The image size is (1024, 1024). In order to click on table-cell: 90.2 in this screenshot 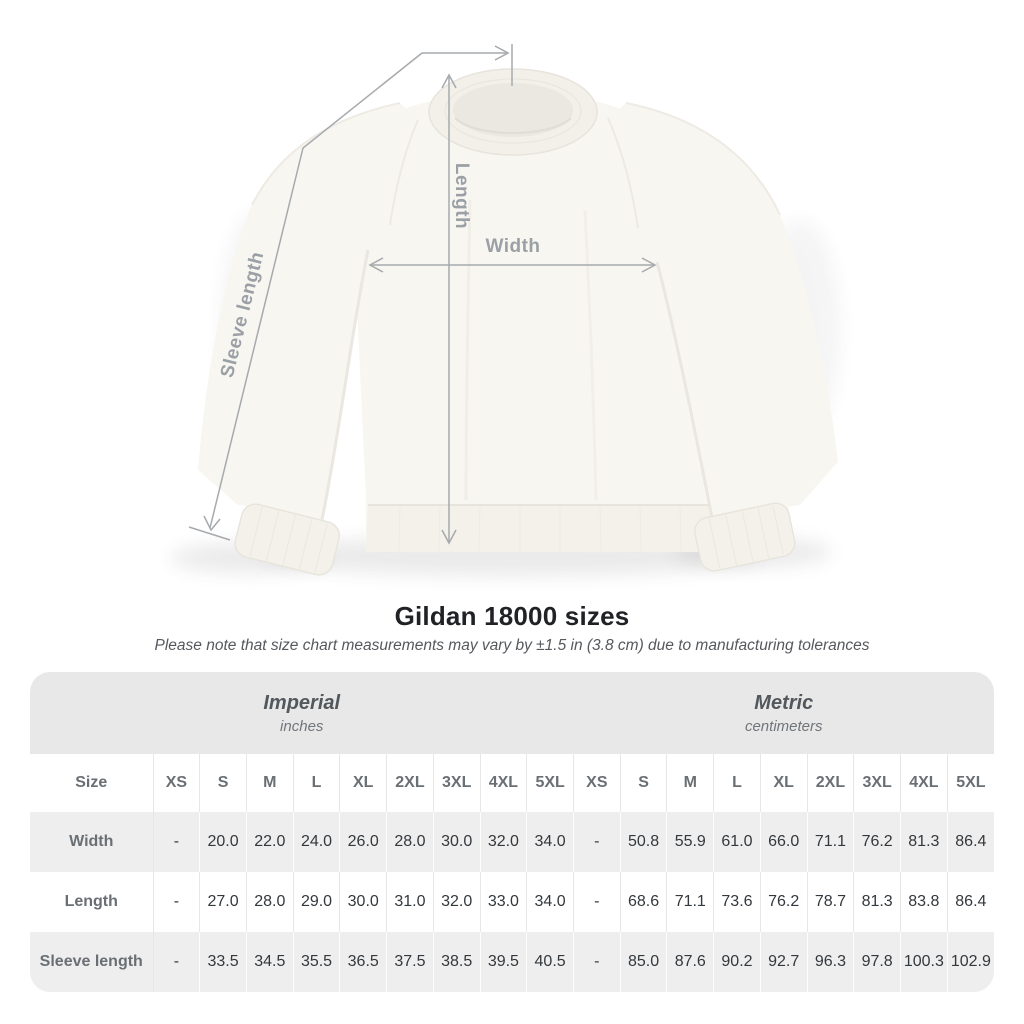, I will do `click(737, 962)`.